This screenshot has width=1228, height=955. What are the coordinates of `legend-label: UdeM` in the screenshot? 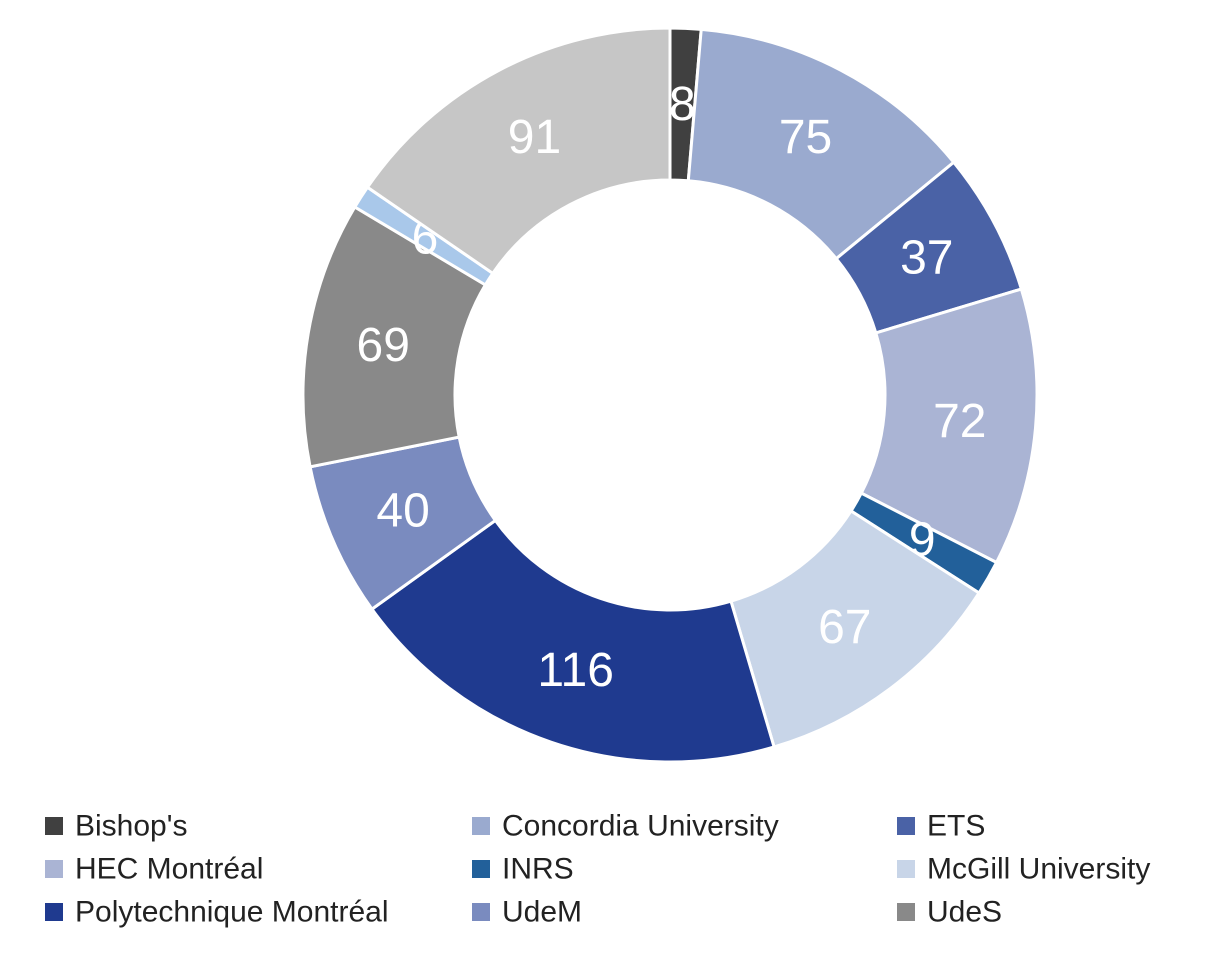 It's located at (542, 912).